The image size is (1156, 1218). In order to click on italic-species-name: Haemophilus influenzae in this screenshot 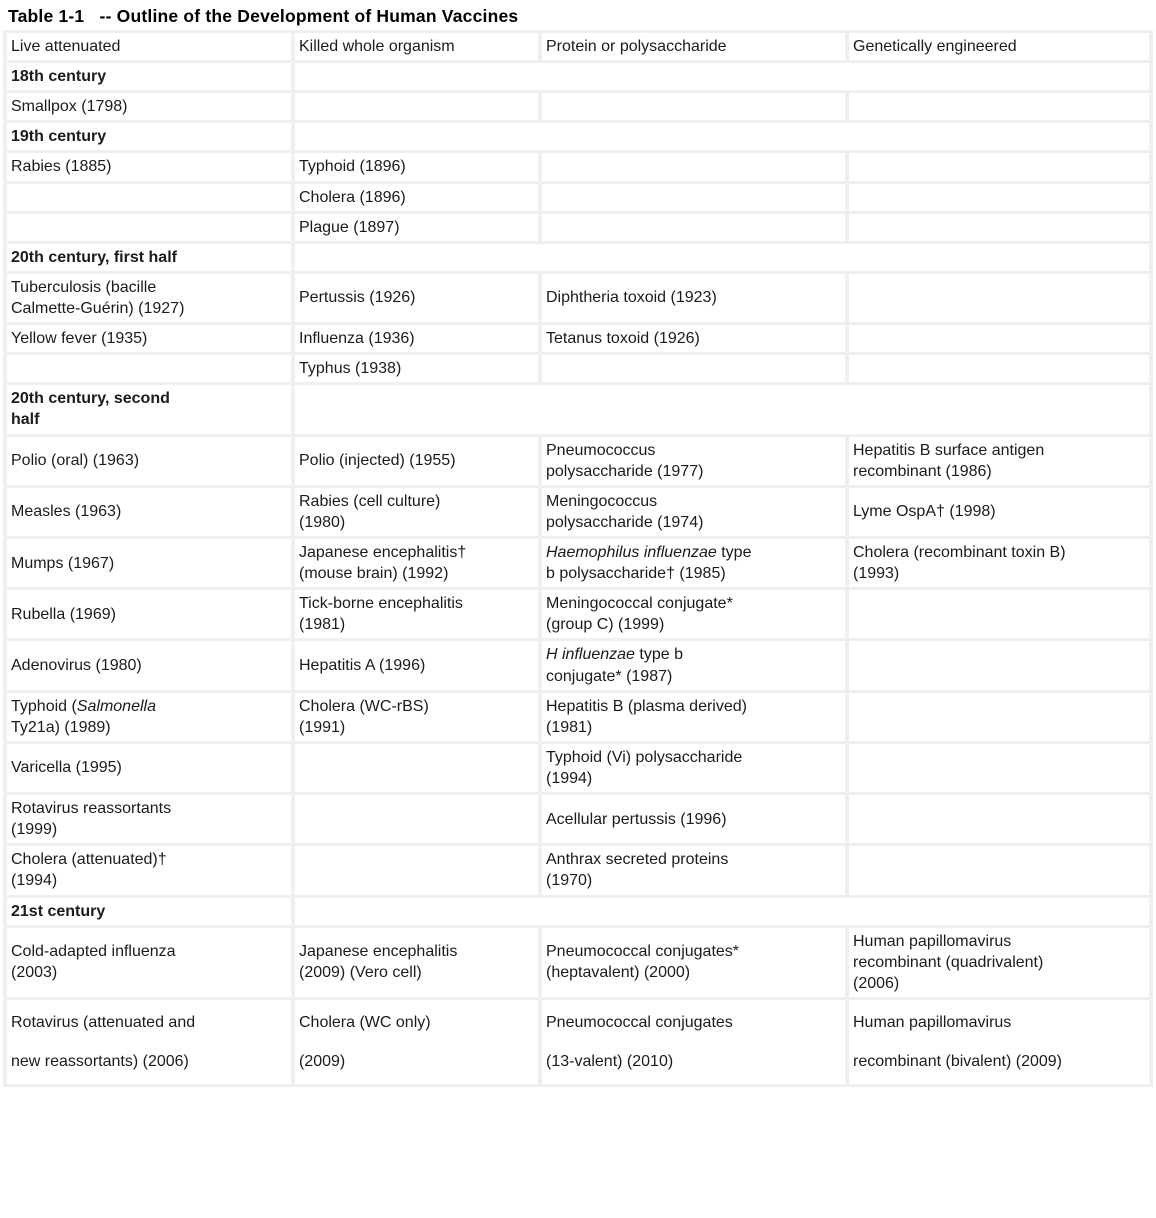, I will do `click(631, 552)`.